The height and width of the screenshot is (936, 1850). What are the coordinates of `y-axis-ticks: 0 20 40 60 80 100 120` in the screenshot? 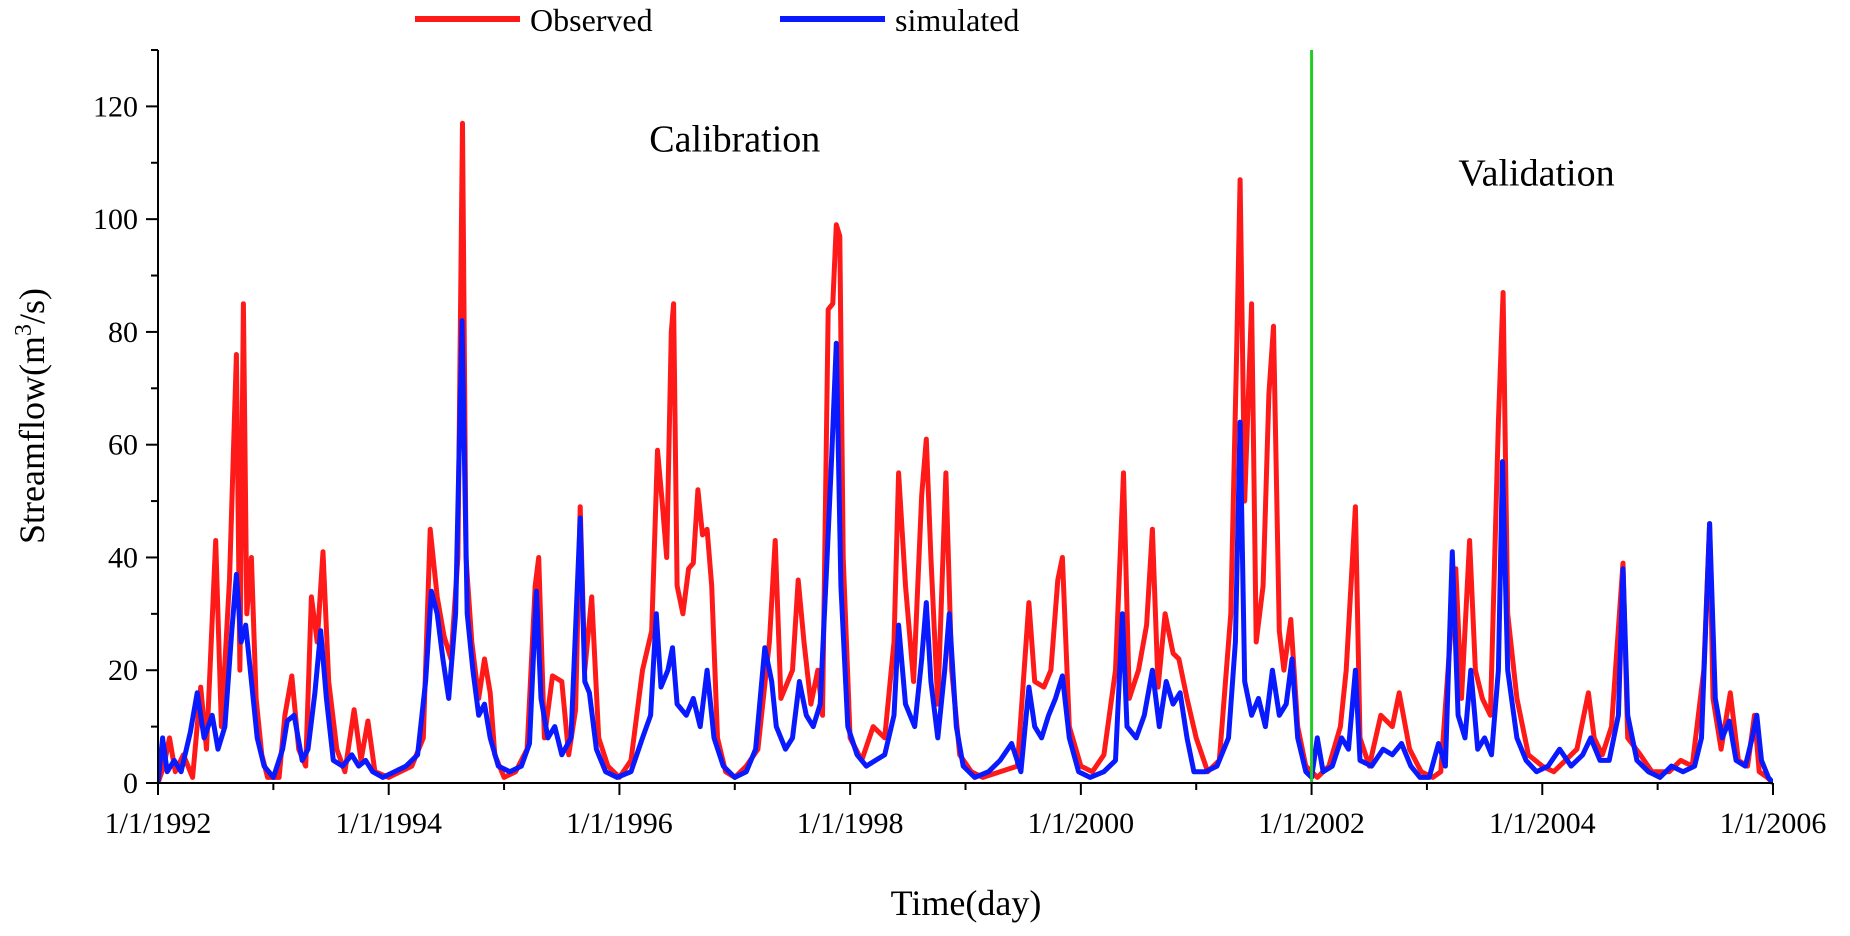 It's located at (125, 424).